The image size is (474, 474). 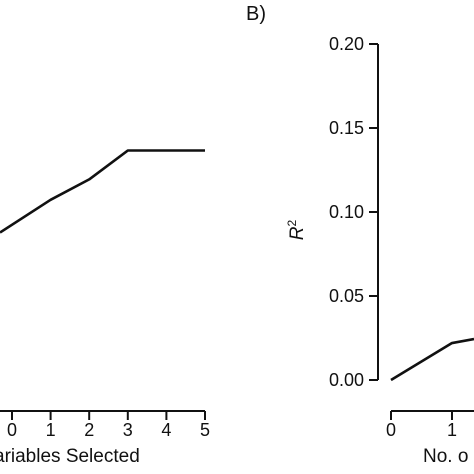 I want to click on panel-b-y-tick-label: 0.20, so click(x=346, y=44).